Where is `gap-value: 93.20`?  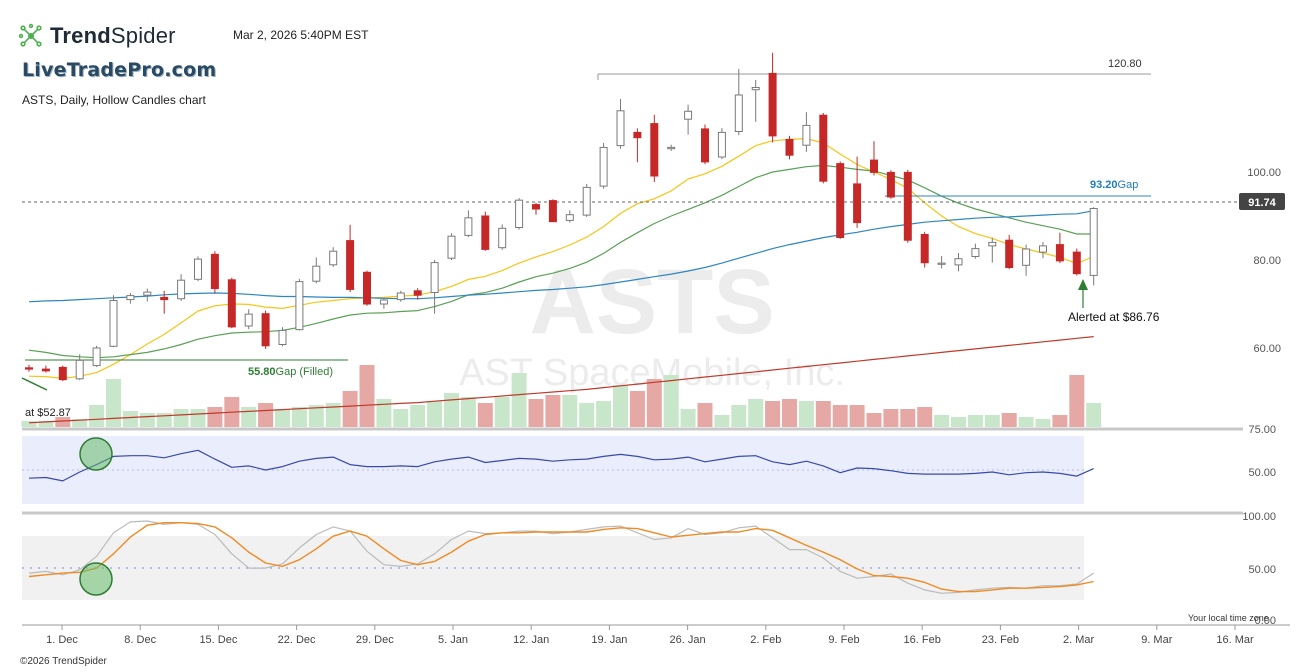
gap-value: 93.20 is located at coordinates (1104, 185).